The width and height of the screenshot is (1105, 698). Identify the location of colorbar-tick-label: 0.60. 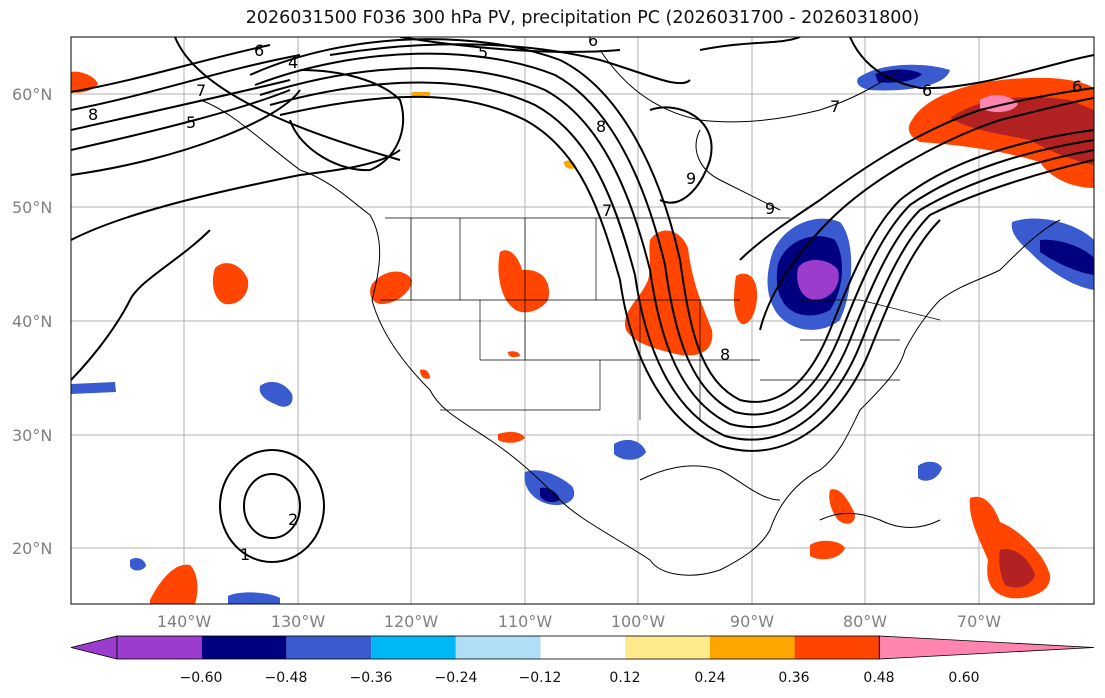
(963, 678).